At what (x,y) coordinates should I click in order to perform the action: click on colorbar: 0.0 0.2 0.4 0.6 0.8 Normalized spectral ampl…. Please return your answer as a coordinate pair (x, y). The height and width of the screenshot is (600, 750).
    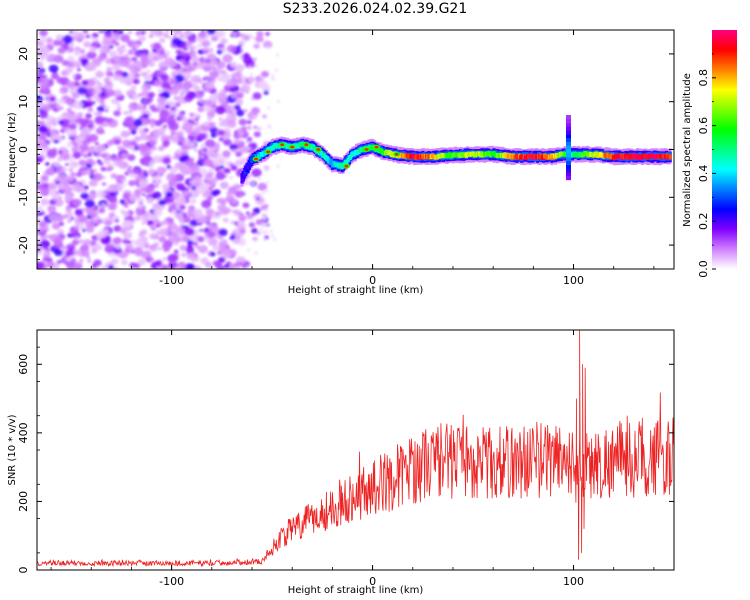
    Looking at the image, I should click on (709, 154).